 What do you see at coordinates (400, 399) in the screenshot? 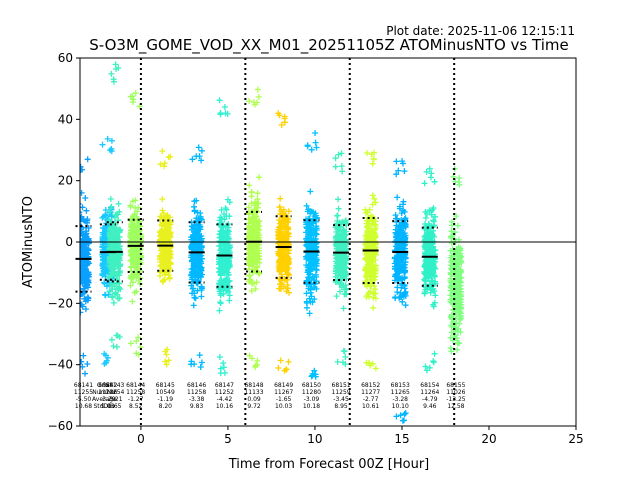
I see `orbit-stat-mean_label: -3.28` at bounding box center [400, 399].